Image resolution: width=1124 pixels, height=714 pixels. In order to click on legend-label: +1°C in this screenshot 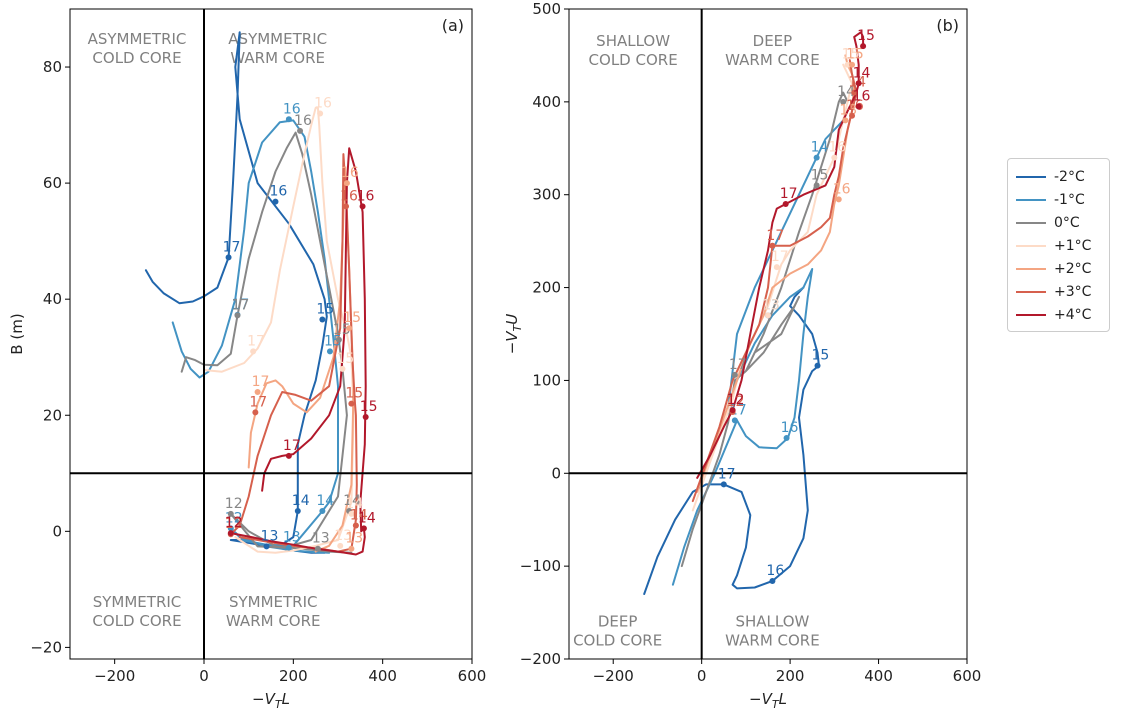, I will do `click(1073, 246)`.